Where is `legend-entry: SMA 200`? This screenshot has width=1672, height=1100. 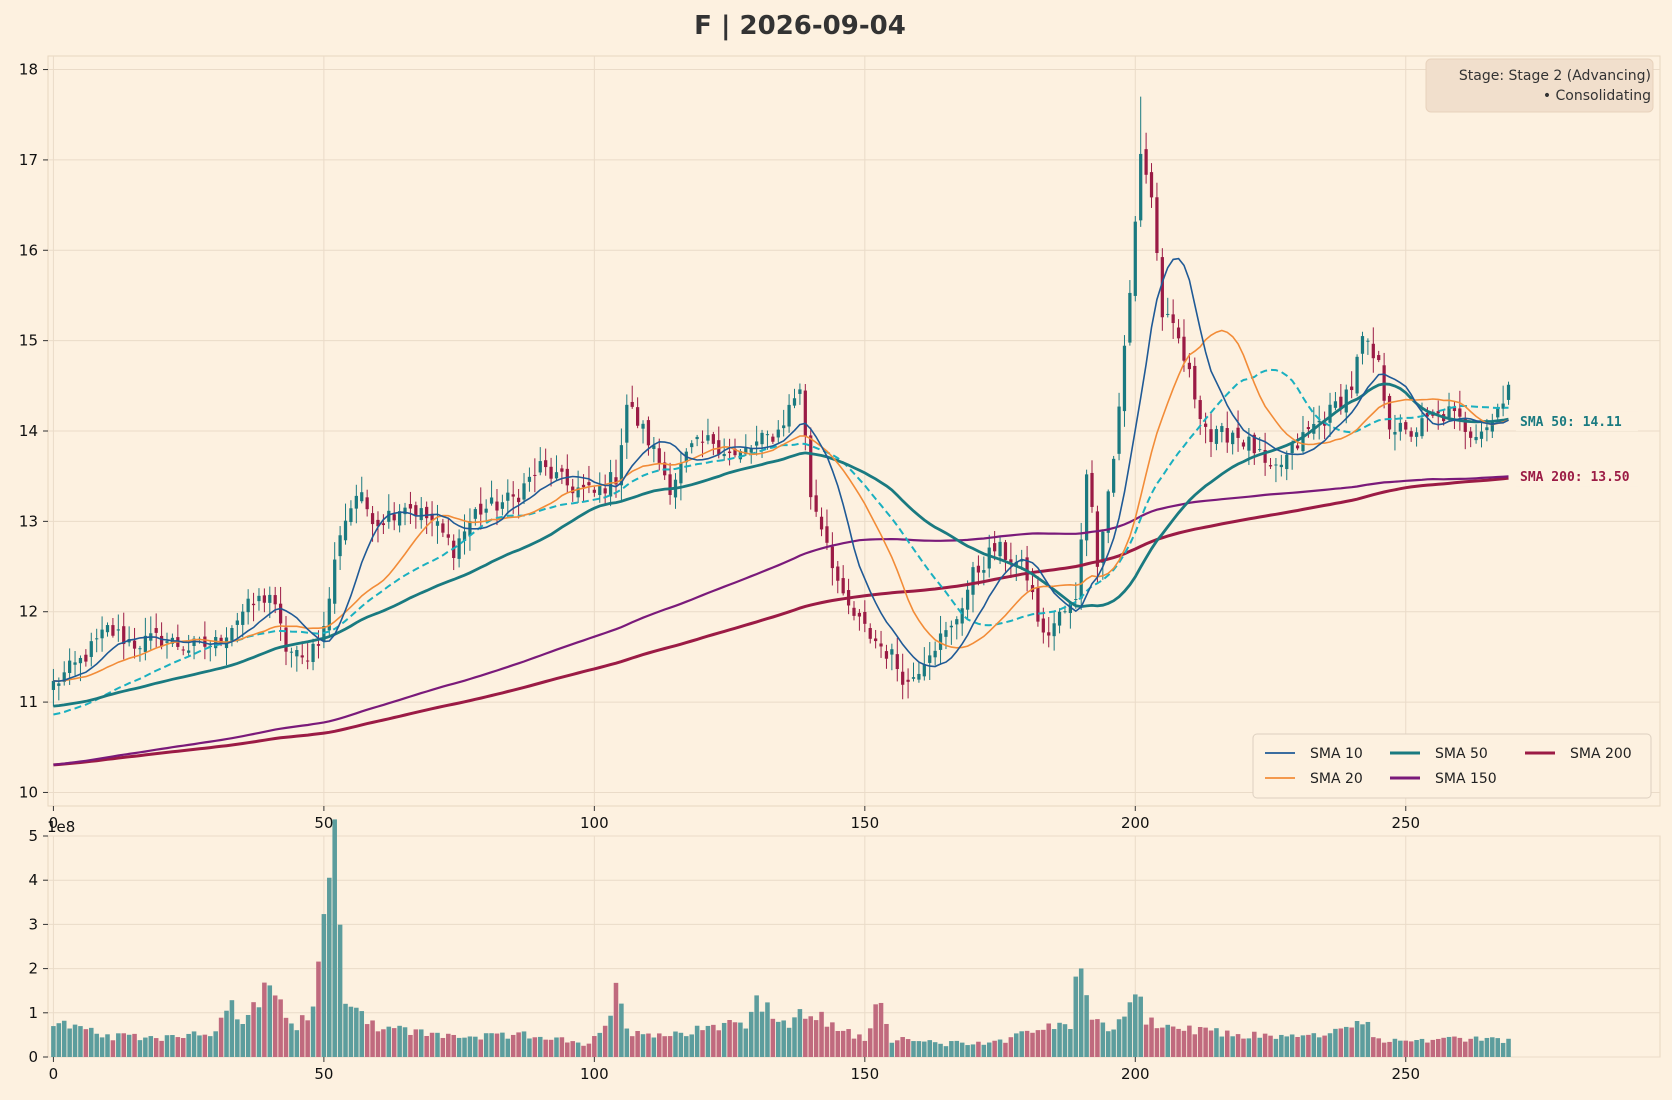
legend-entry: SMA 200 is located at coordinates (1578, 754).